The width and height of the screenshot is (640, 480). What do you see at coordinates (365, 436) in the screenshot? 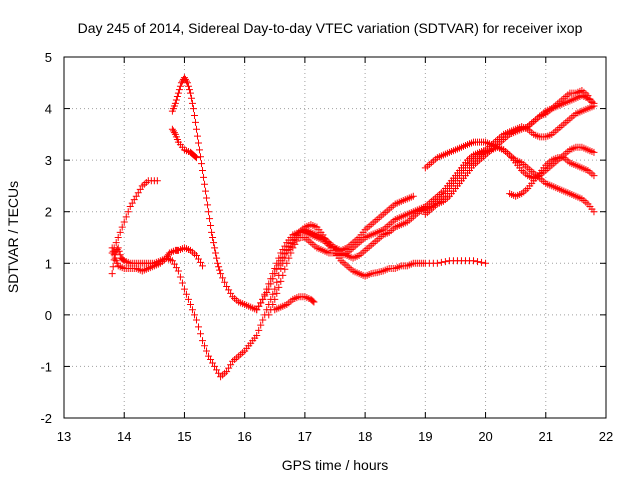
I see `x-tick-label: 18` at bounding box center [365, 436].